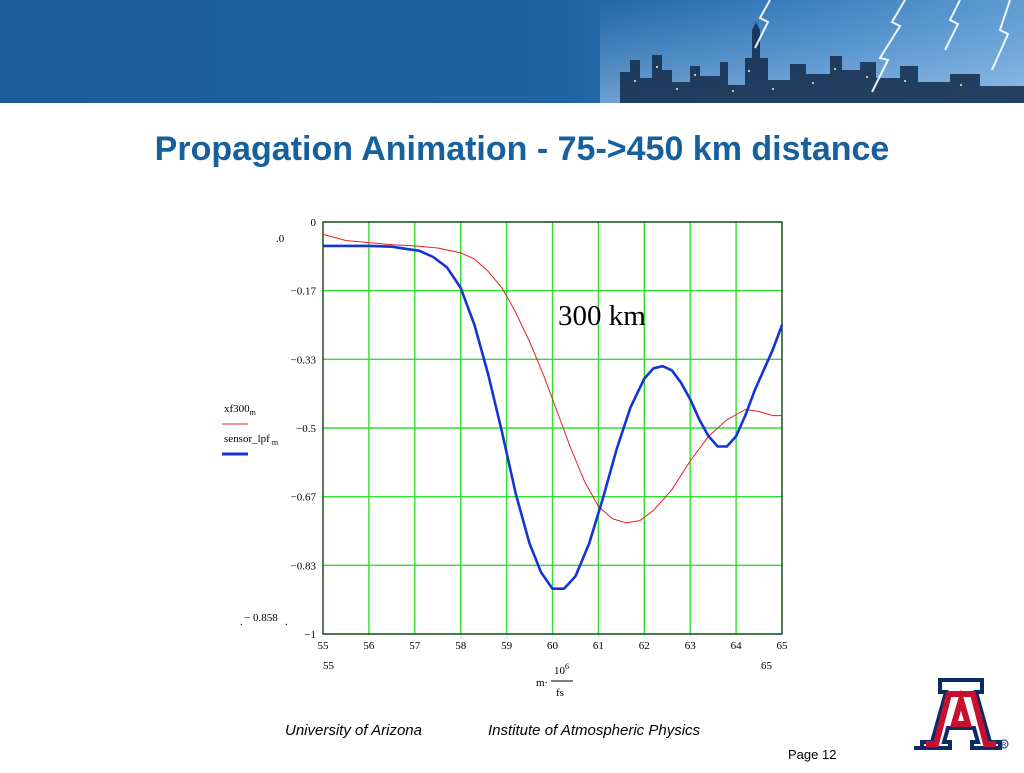 This screenshot has width=1024, height=773. Describe the element at coordinates (304, 566) in the screenshot. I see `y-tick-label: −0.83` at that location.